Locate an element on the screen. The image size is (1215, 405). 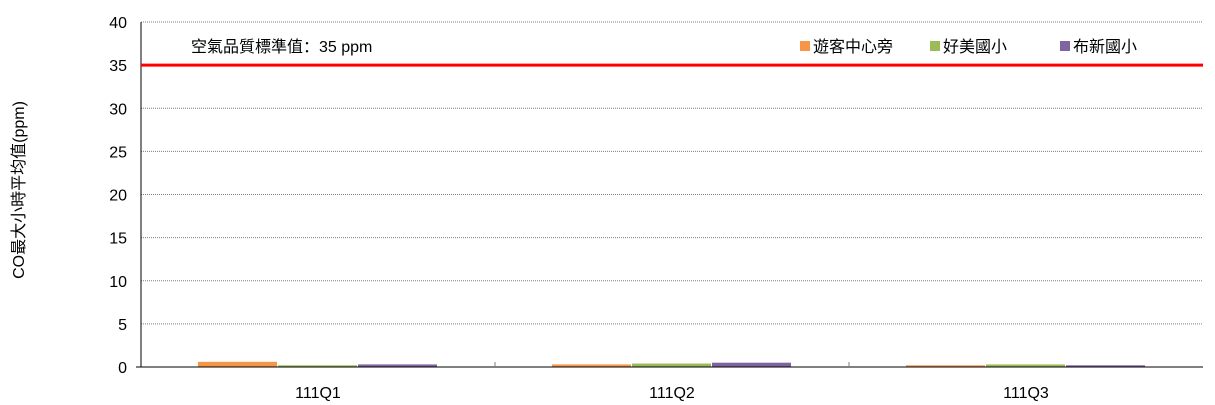
x-tick-label: 111Q3 is located at coordinates (1026, 393).